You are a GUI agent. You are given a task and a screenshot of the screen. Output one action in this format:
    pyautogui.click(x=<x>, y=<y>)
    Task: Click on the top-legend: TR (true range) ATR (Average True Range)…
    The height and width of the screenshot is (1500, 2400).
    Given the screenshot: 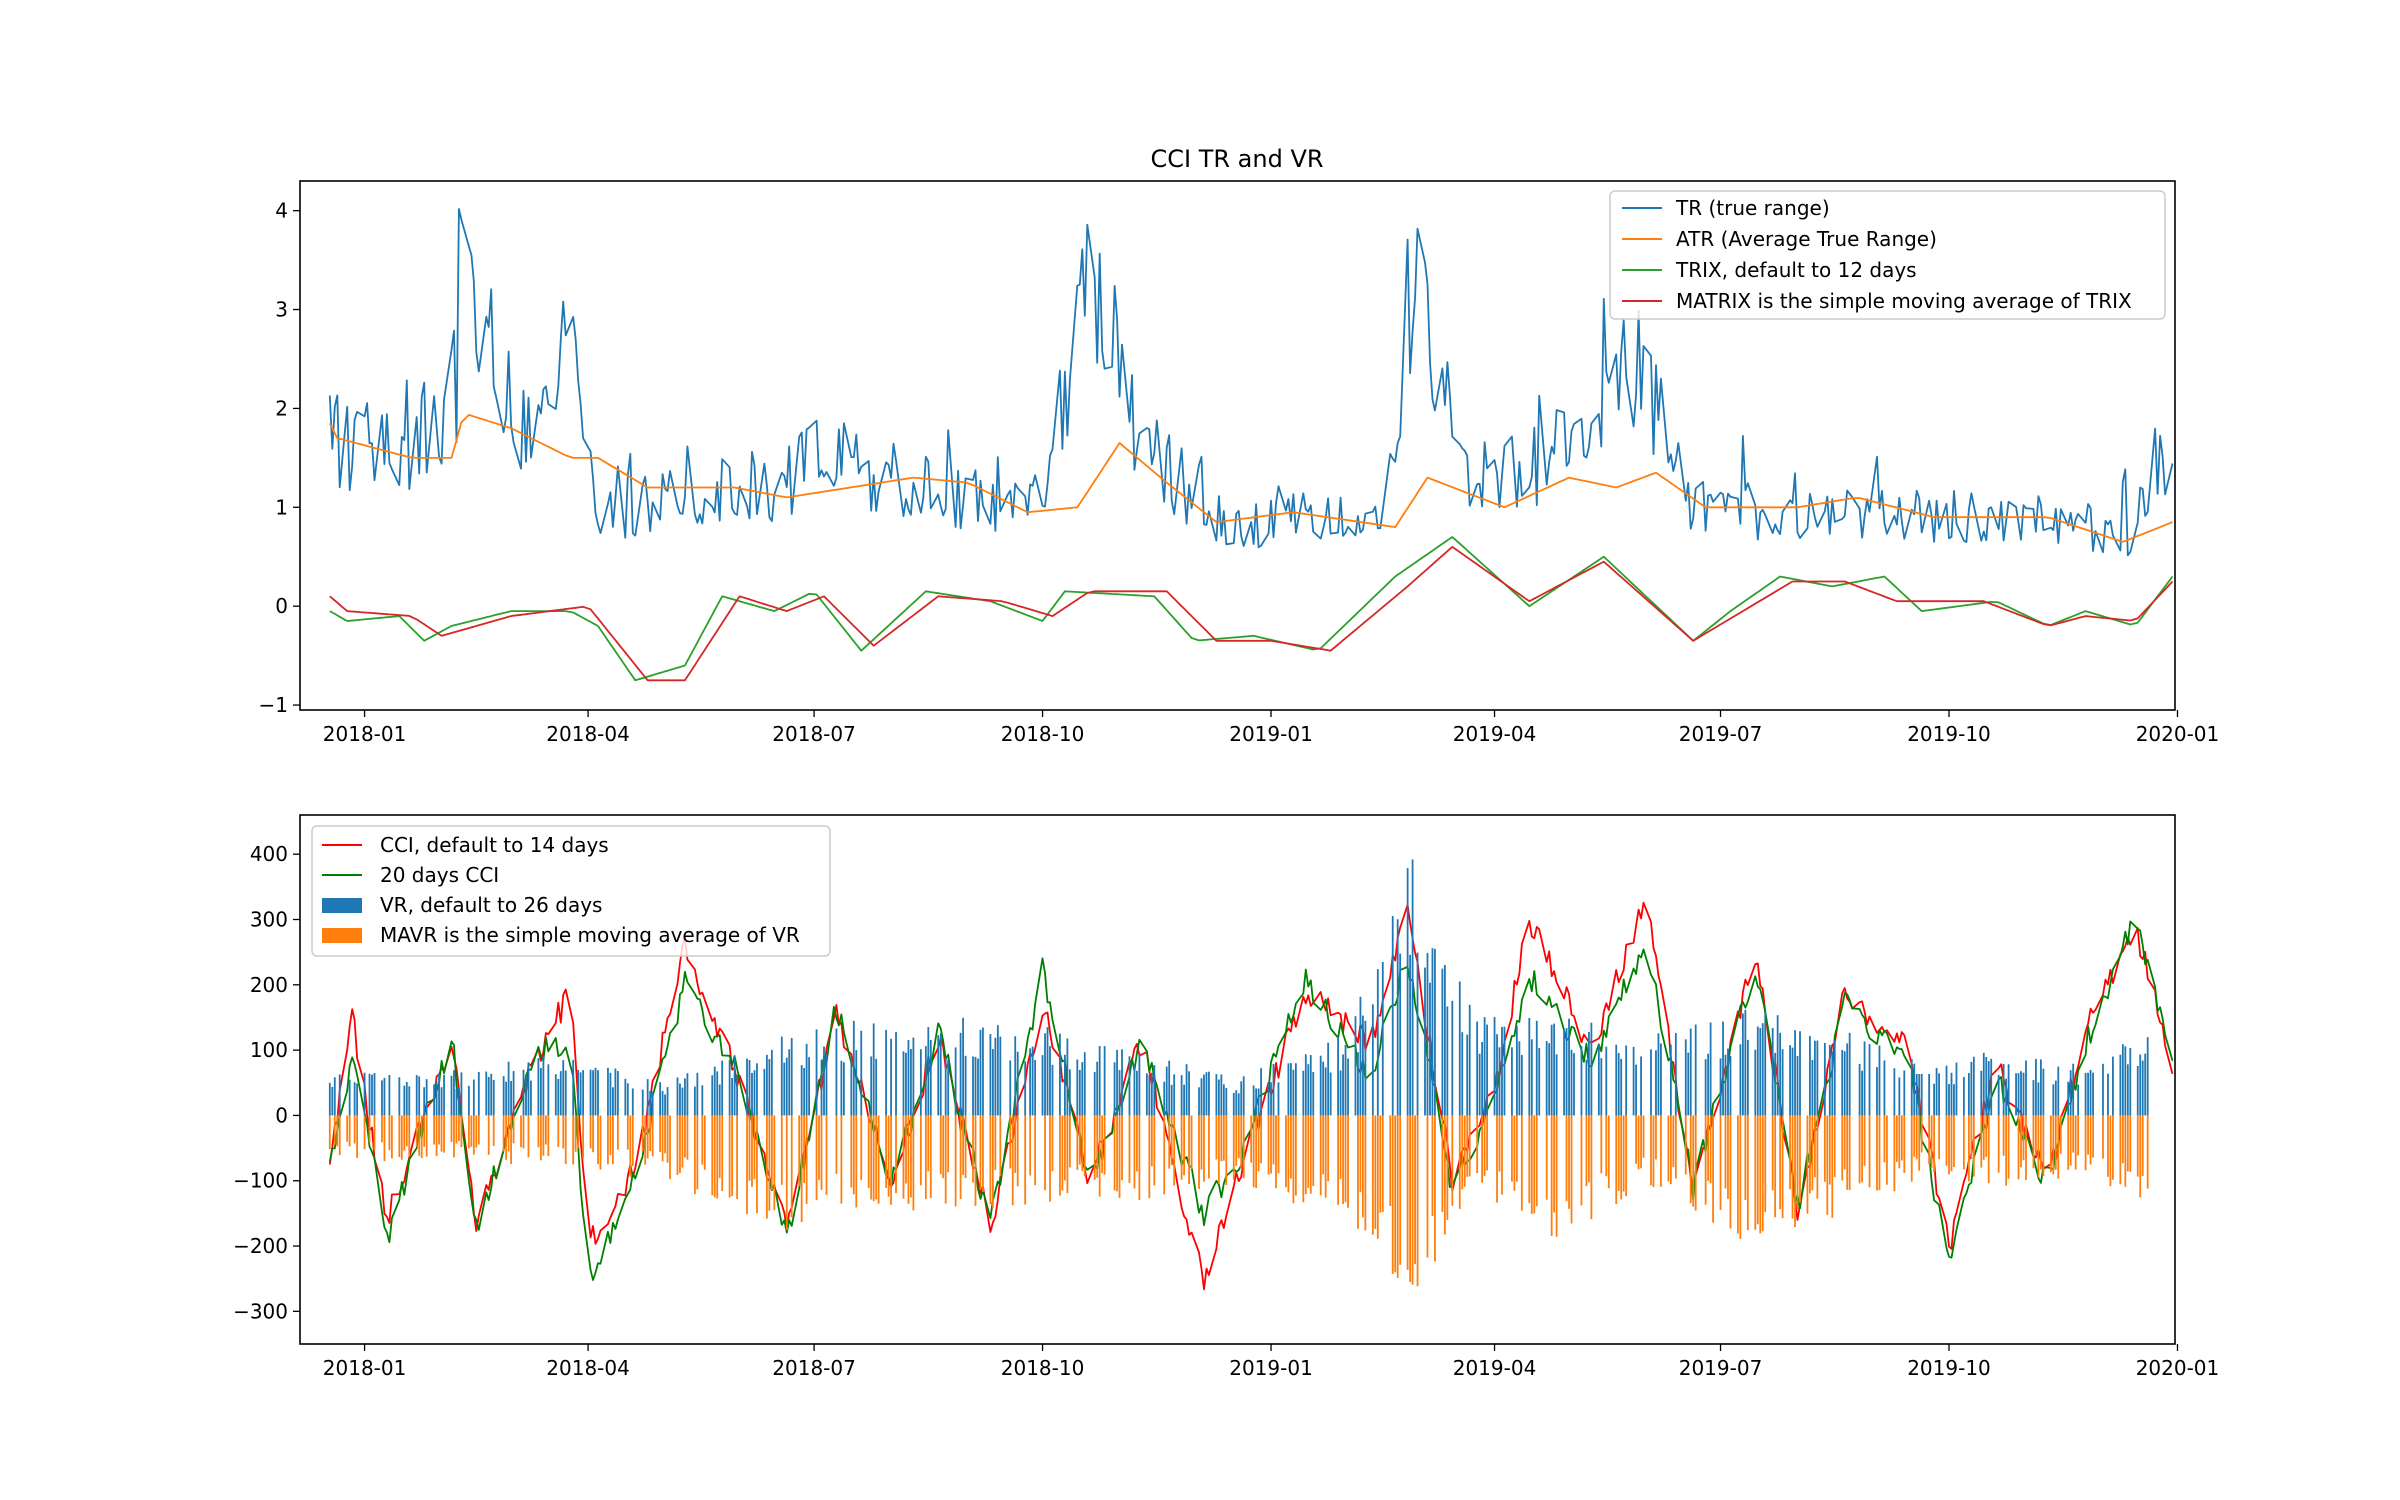 What is the action you would take?
    pyautogui.click(x=1887, y=255)
    